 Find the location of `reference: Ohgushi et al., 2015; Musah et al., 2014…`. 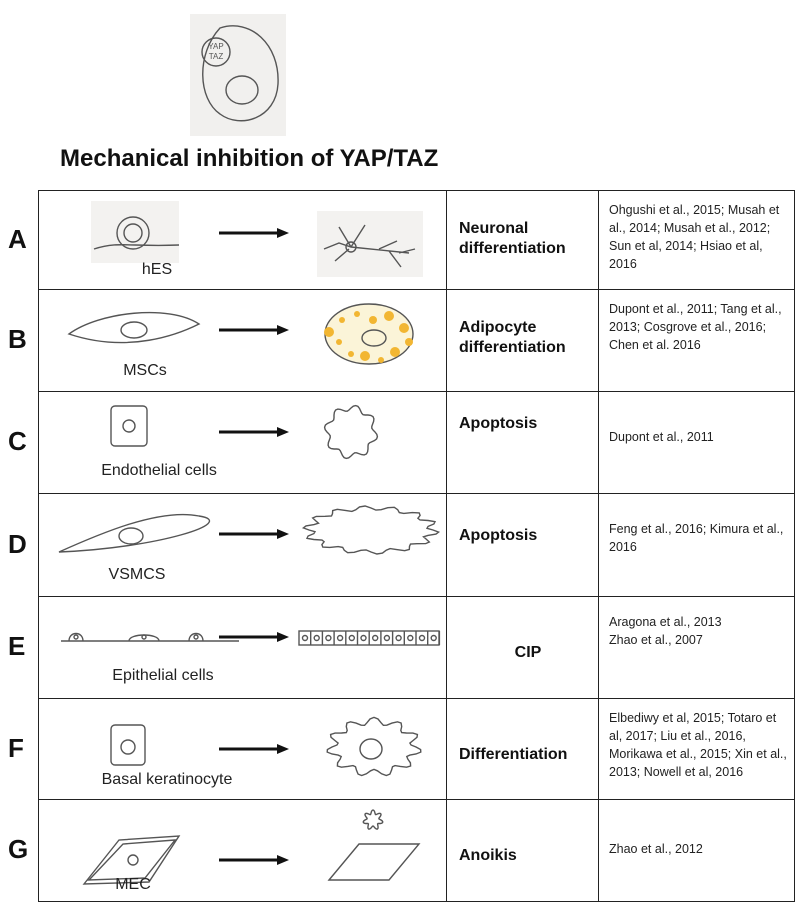

reference: Ohgushi et al., 2015; Musah et al., 2014… is located at coordinates (694, 237).